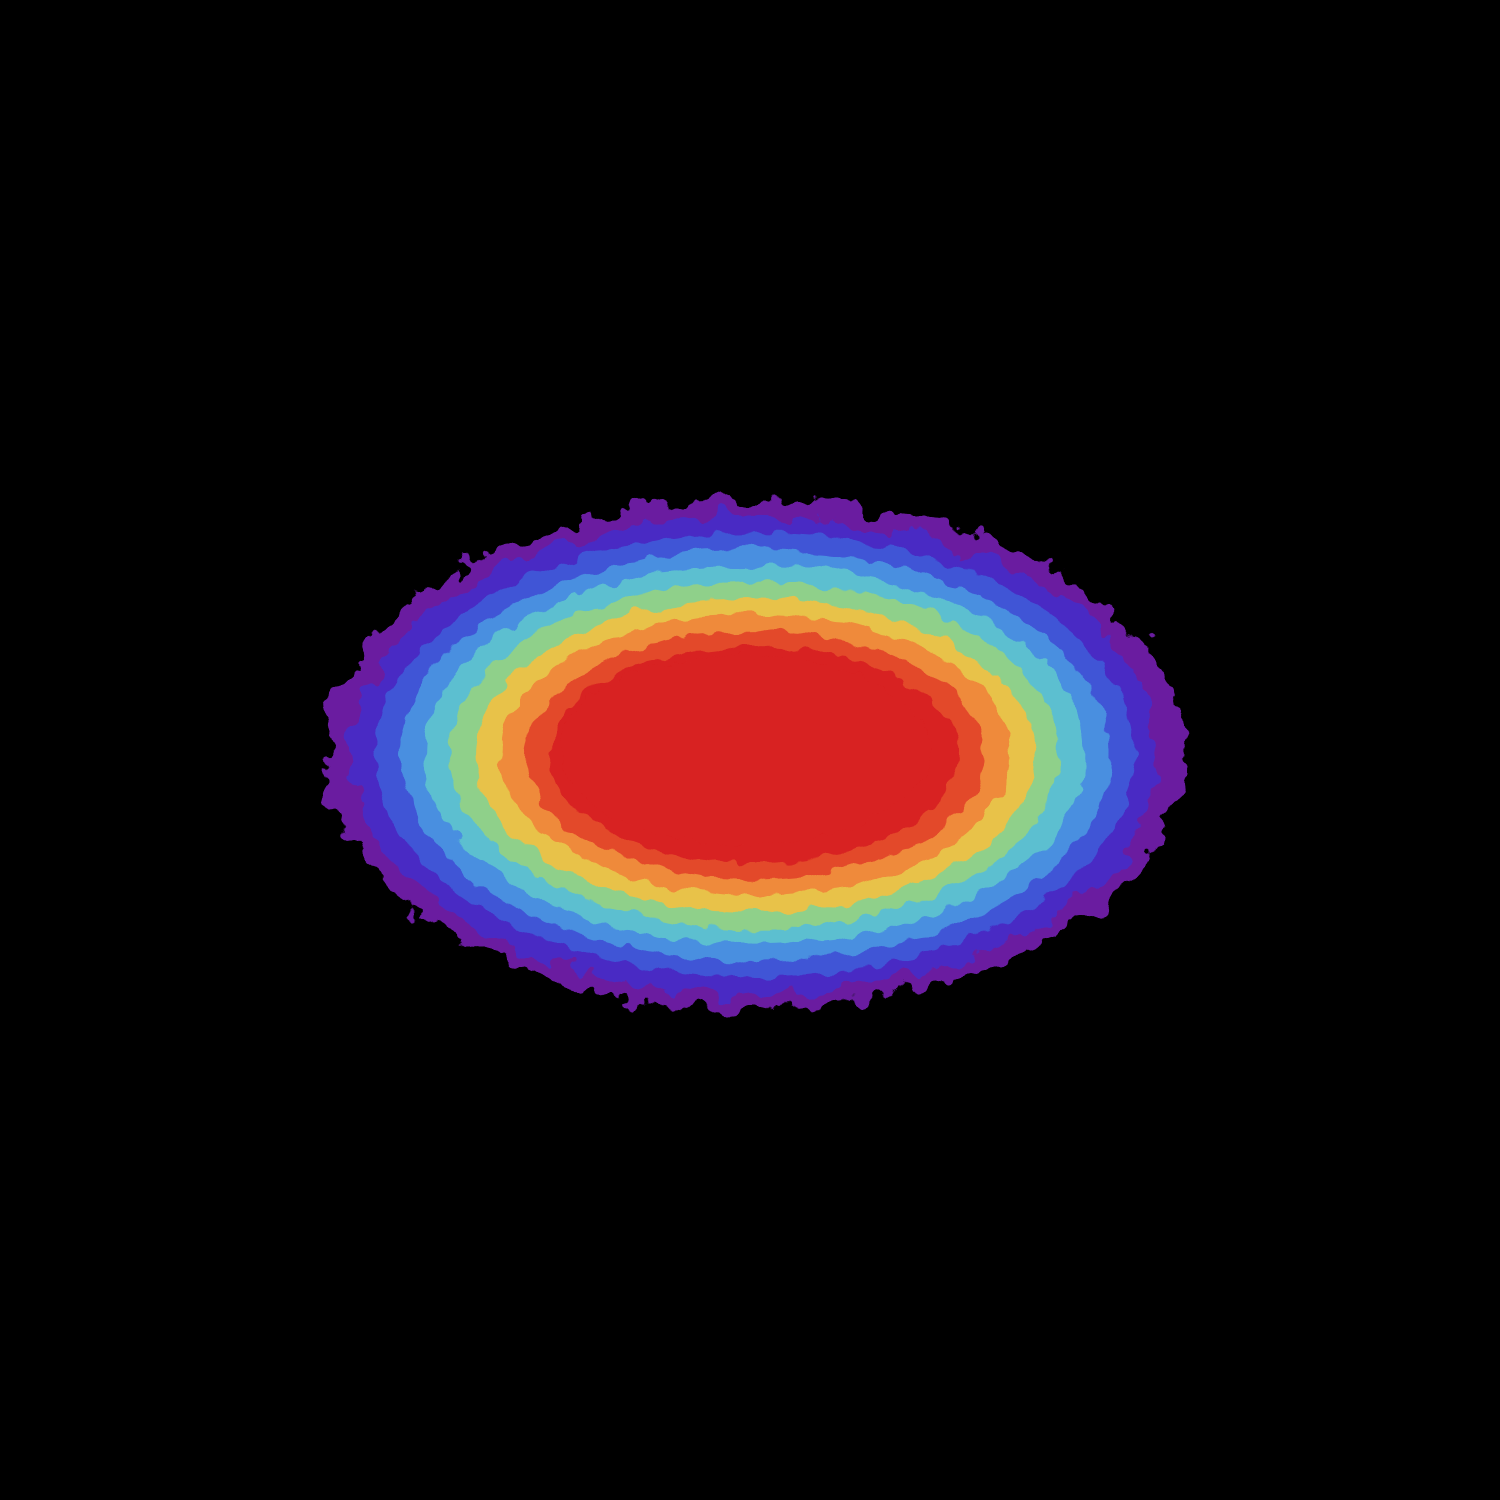  Describe the element at coordinates (745, 750) in the screenshot. I see `heat-core` at that location.